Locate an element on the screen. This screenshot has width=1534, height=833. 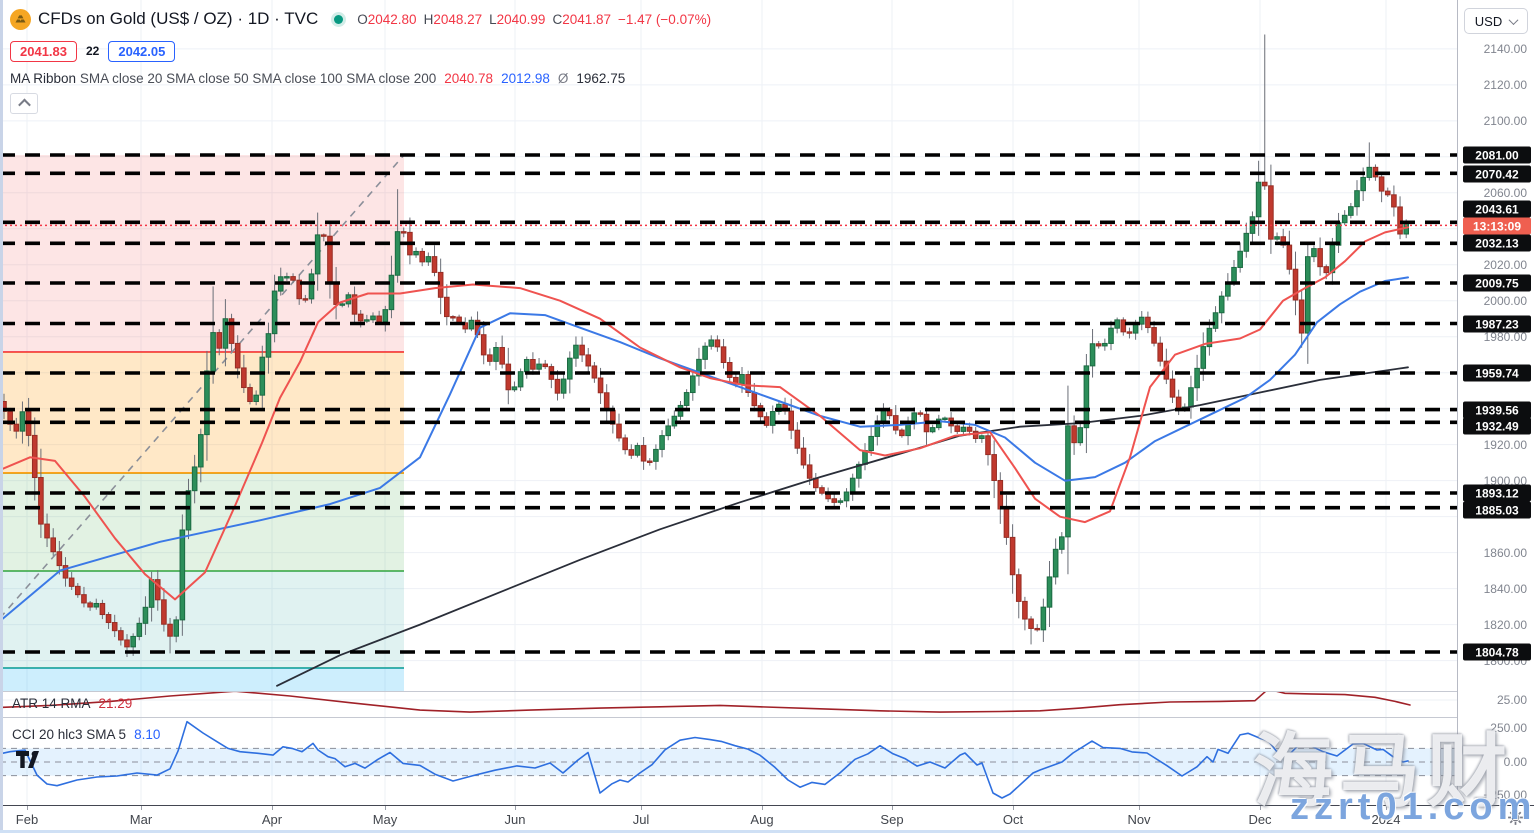
scale-label: 1860.00 is located at coordinates (1505, 553).